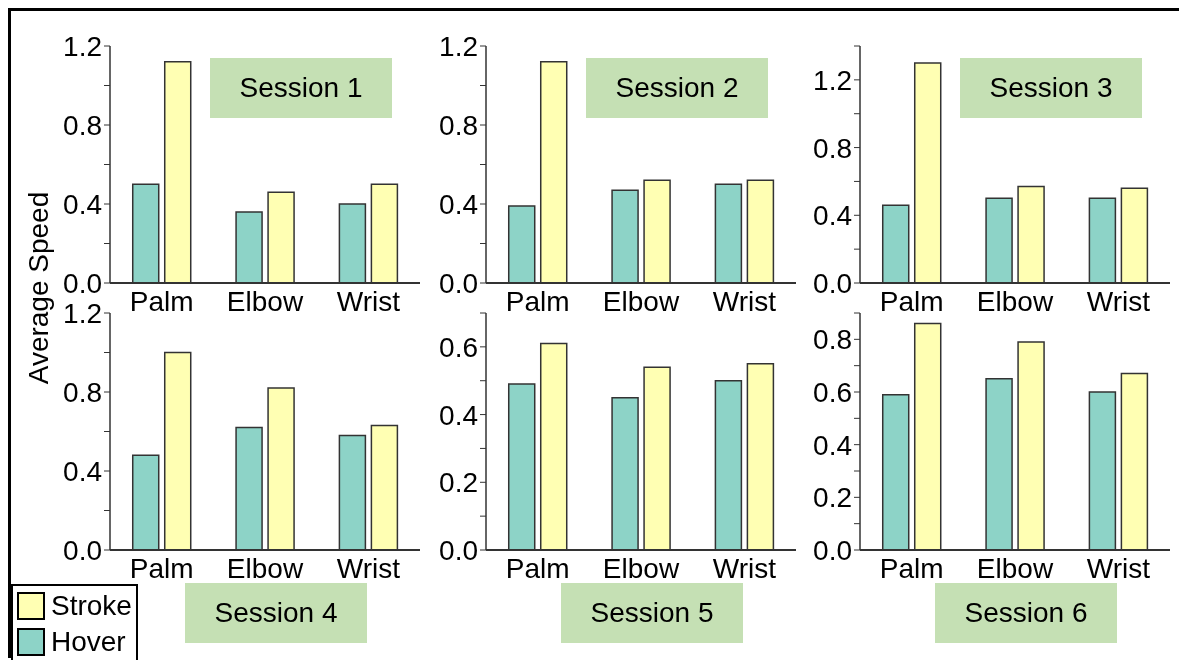  What do you see at coordinates (677, 88) in the screenshot?
I see `text: Session 2` at bounding box center [677, 88].